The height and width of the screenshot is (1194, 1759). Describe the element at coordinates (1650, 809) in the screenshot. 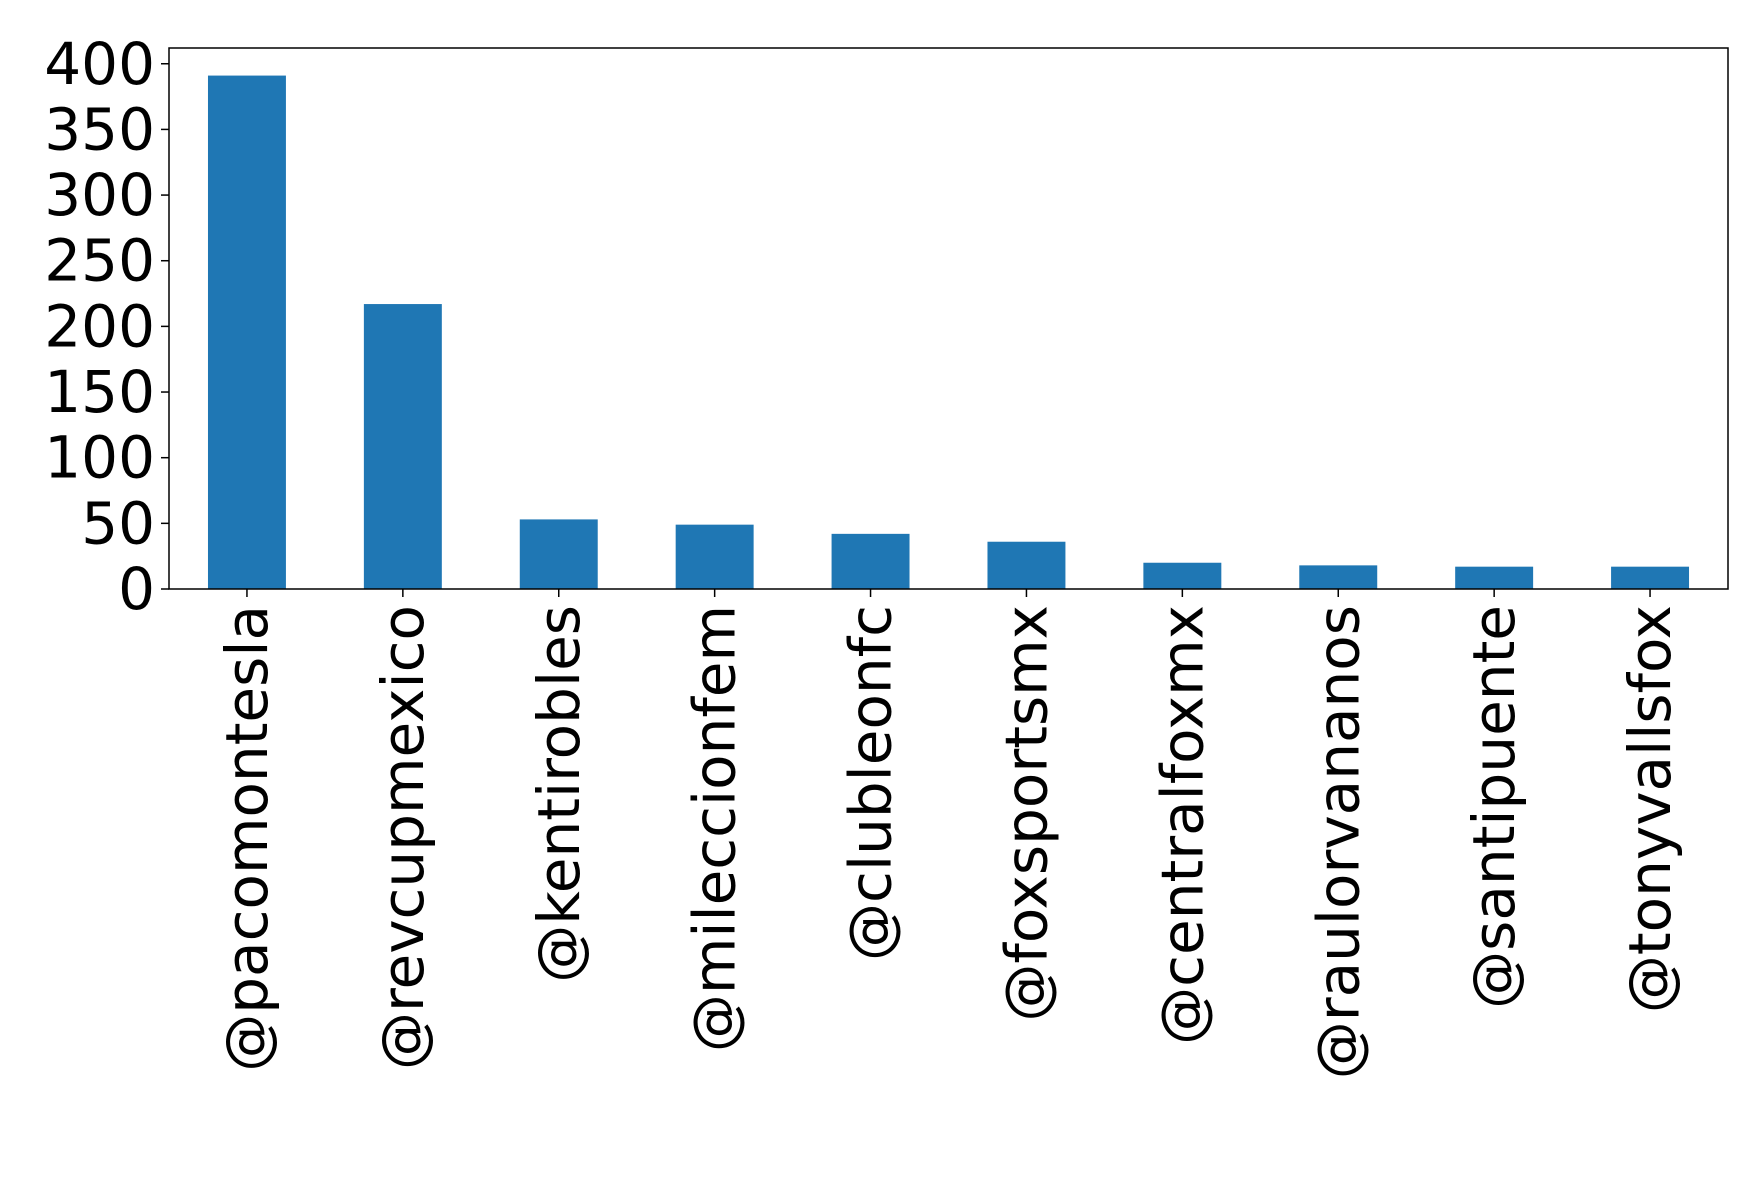

I see `x-tick-label: @tonyvallsfox` at that location.